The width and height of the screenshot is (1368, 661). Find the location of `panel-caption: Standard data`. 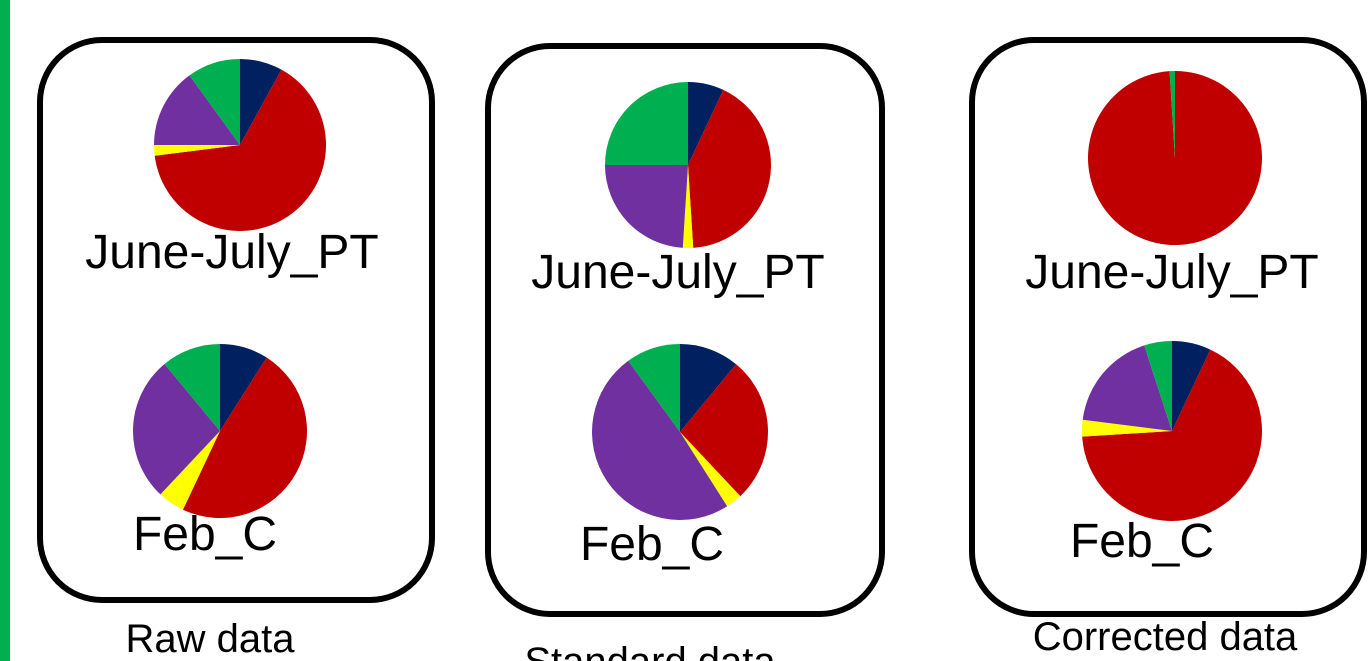

panel-caption: Standard data is located at coordinates (650, 650).